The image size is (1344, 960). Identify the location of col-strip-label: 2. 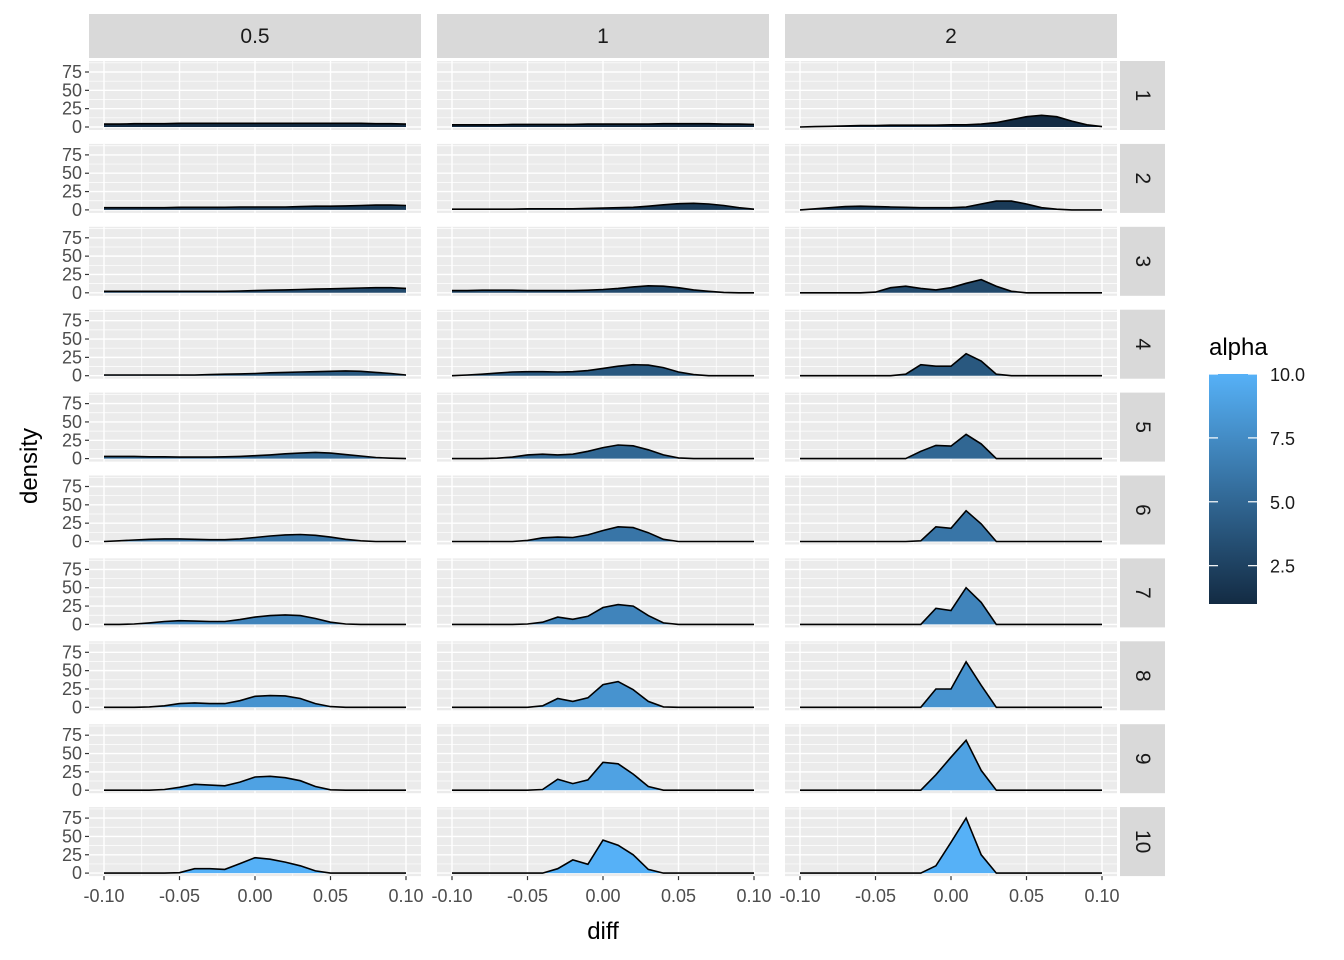
(951, 36).